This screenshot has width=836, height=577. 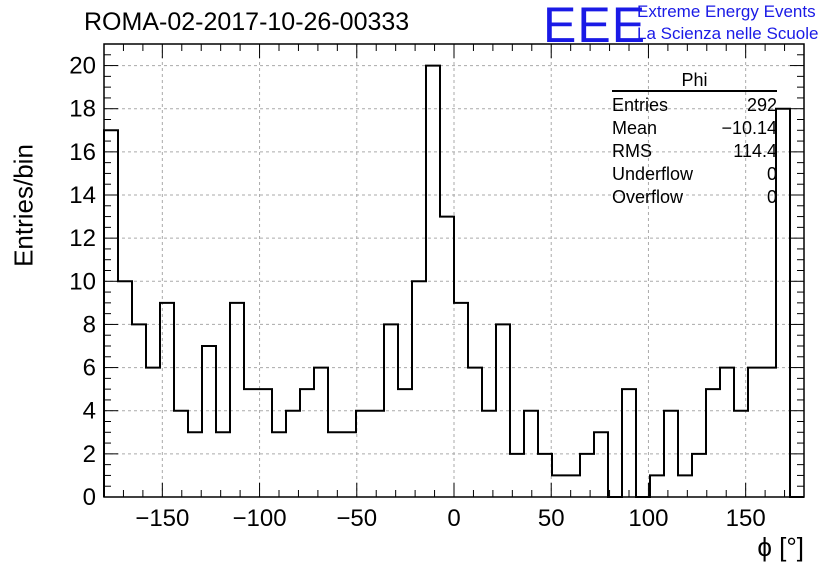 What do you see at coordinates (728, 33) in the screenshot?
I see `logo-tagline-2: La Scienza nelle Scuole` at bounding box center [728, 33].